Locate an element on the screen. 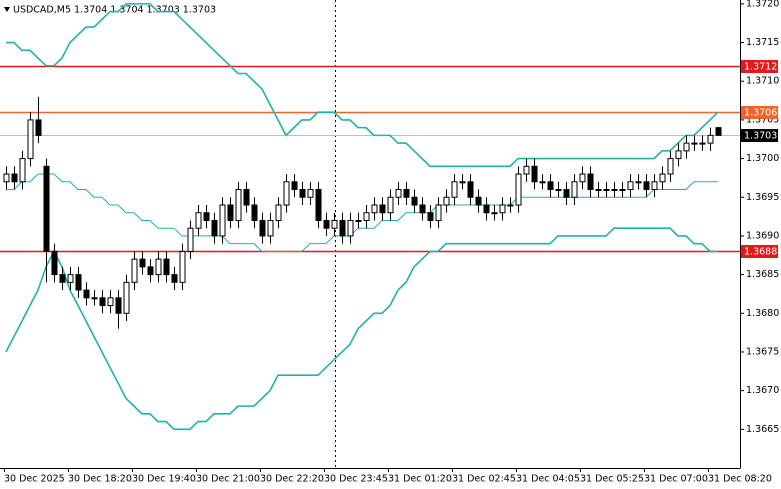 This screenshot has width=781, height=489. x-tick-label: 31 Dec 08:20 is located at coordinates (740, 479).